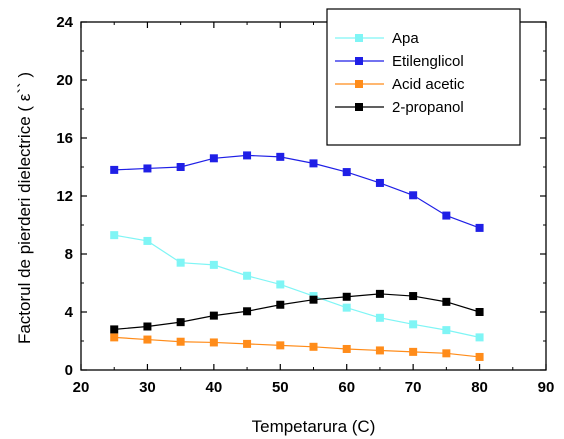 Image resolution: width=564 pixels, height=439 pixels. I want to click on legend-marker-etilenglicol, so click(359, 61).